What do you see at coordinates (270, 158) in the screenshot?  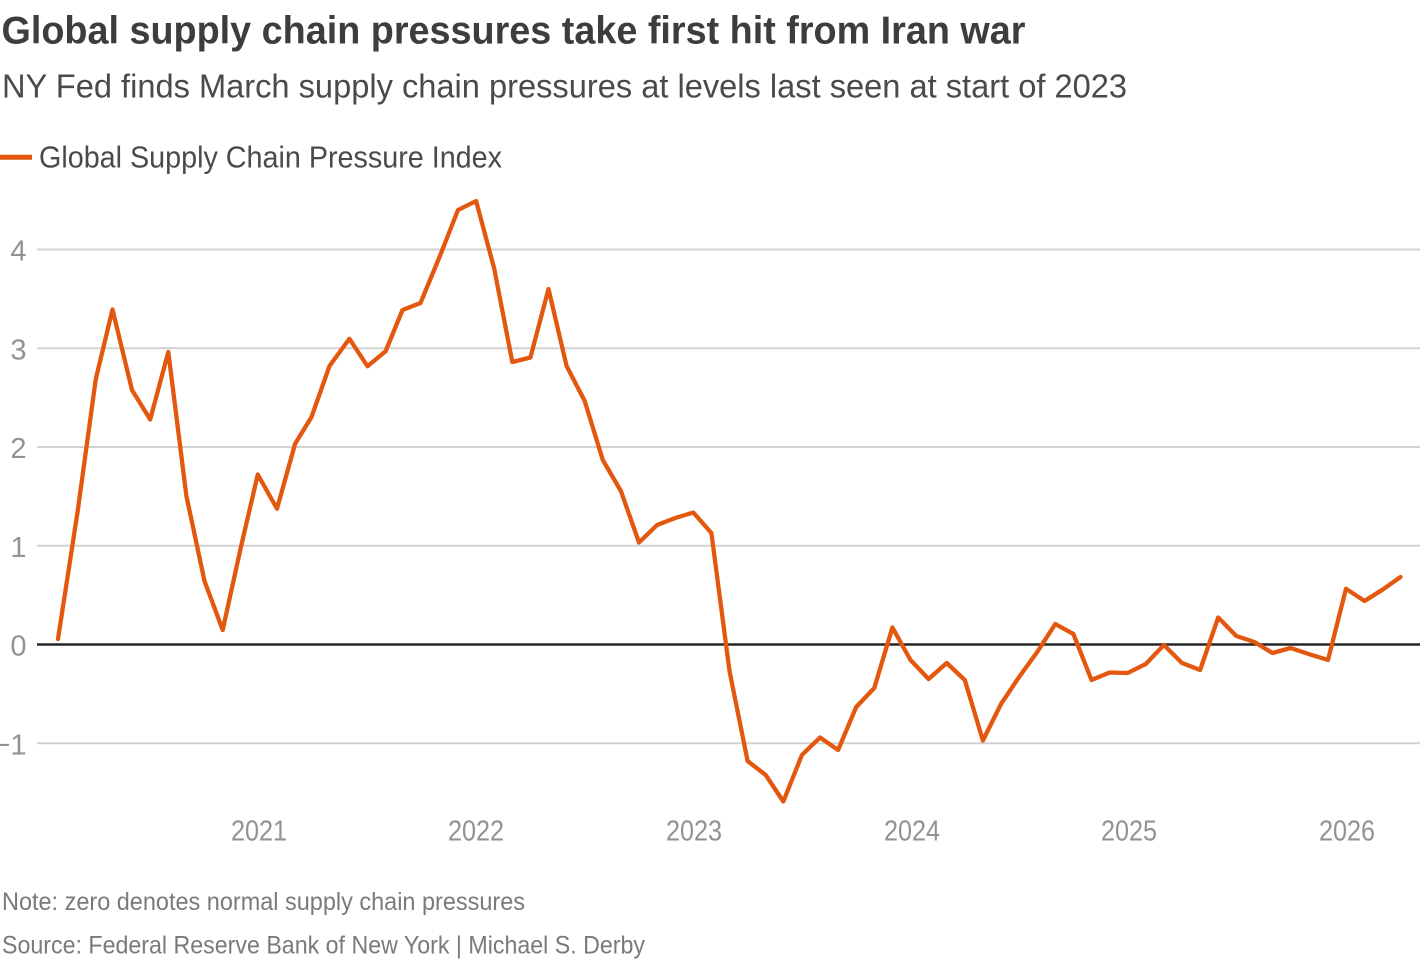 I see `svg-text:Global Supply Chain Pressure I: Global Supply Chain Pressure Index` at bounding box center [270, 158].